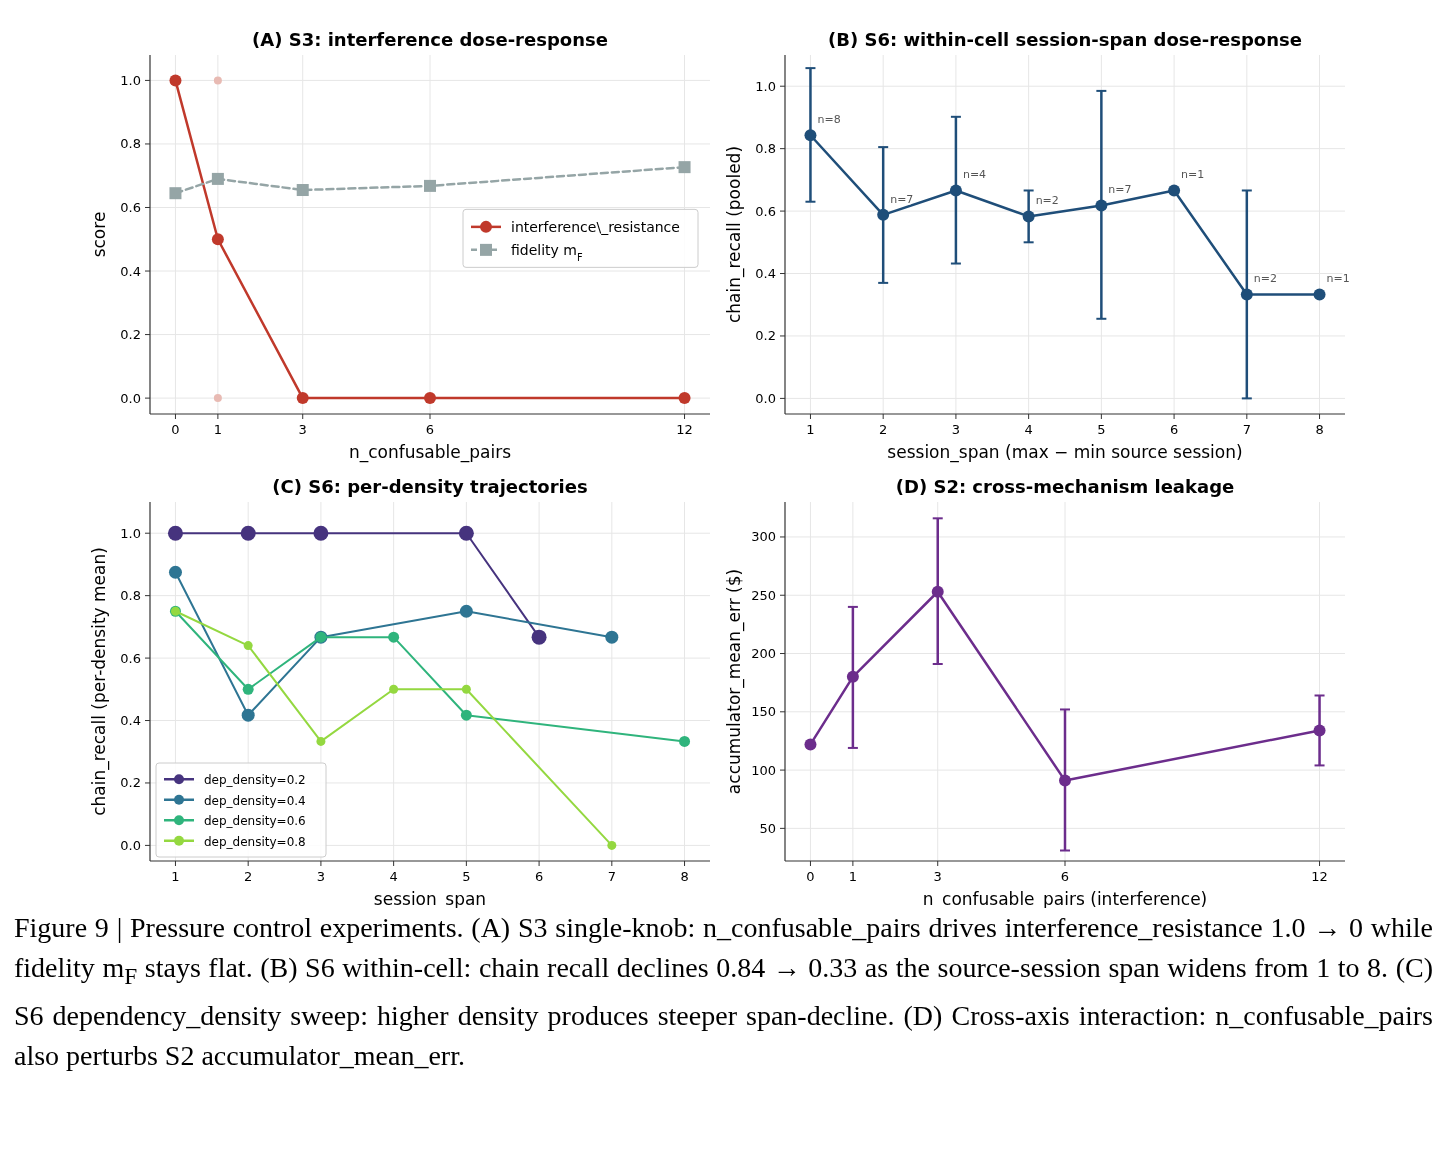  I want to click on chart-title: (D) S2: cross-mechanism leakage, so click(1065, 486).